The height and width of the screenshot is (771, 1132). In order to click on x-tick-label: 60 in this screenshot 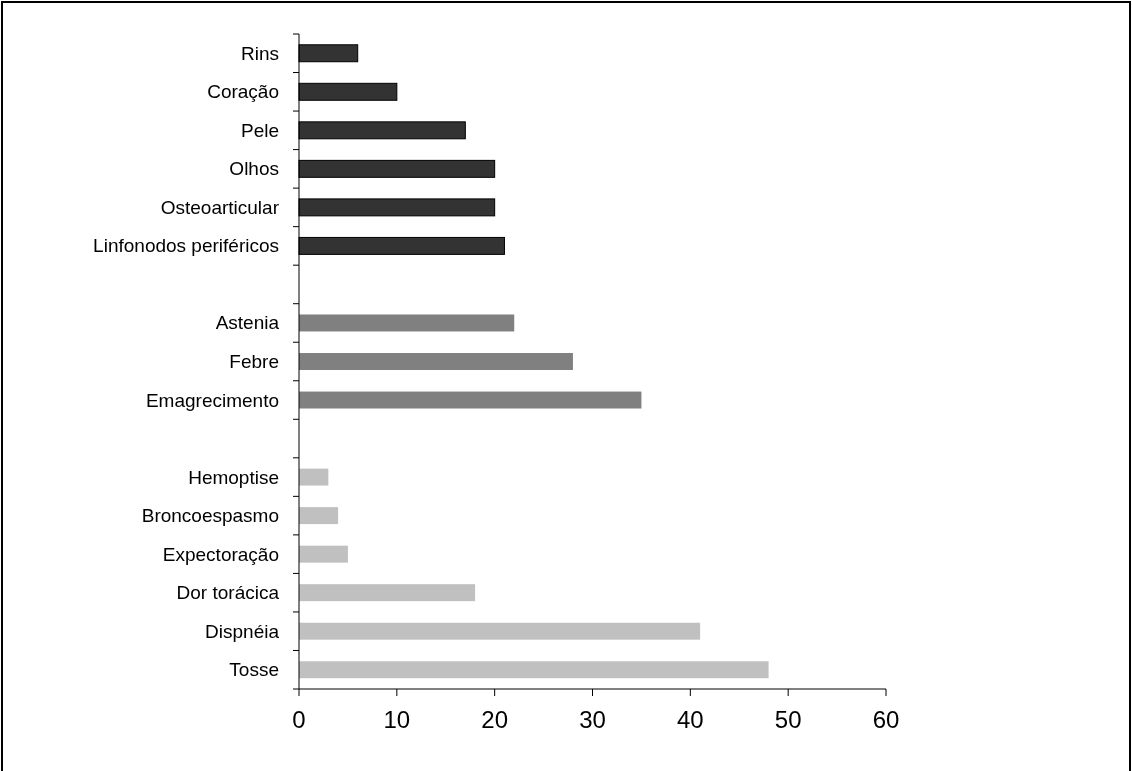, I will do `click(886, 719)`.